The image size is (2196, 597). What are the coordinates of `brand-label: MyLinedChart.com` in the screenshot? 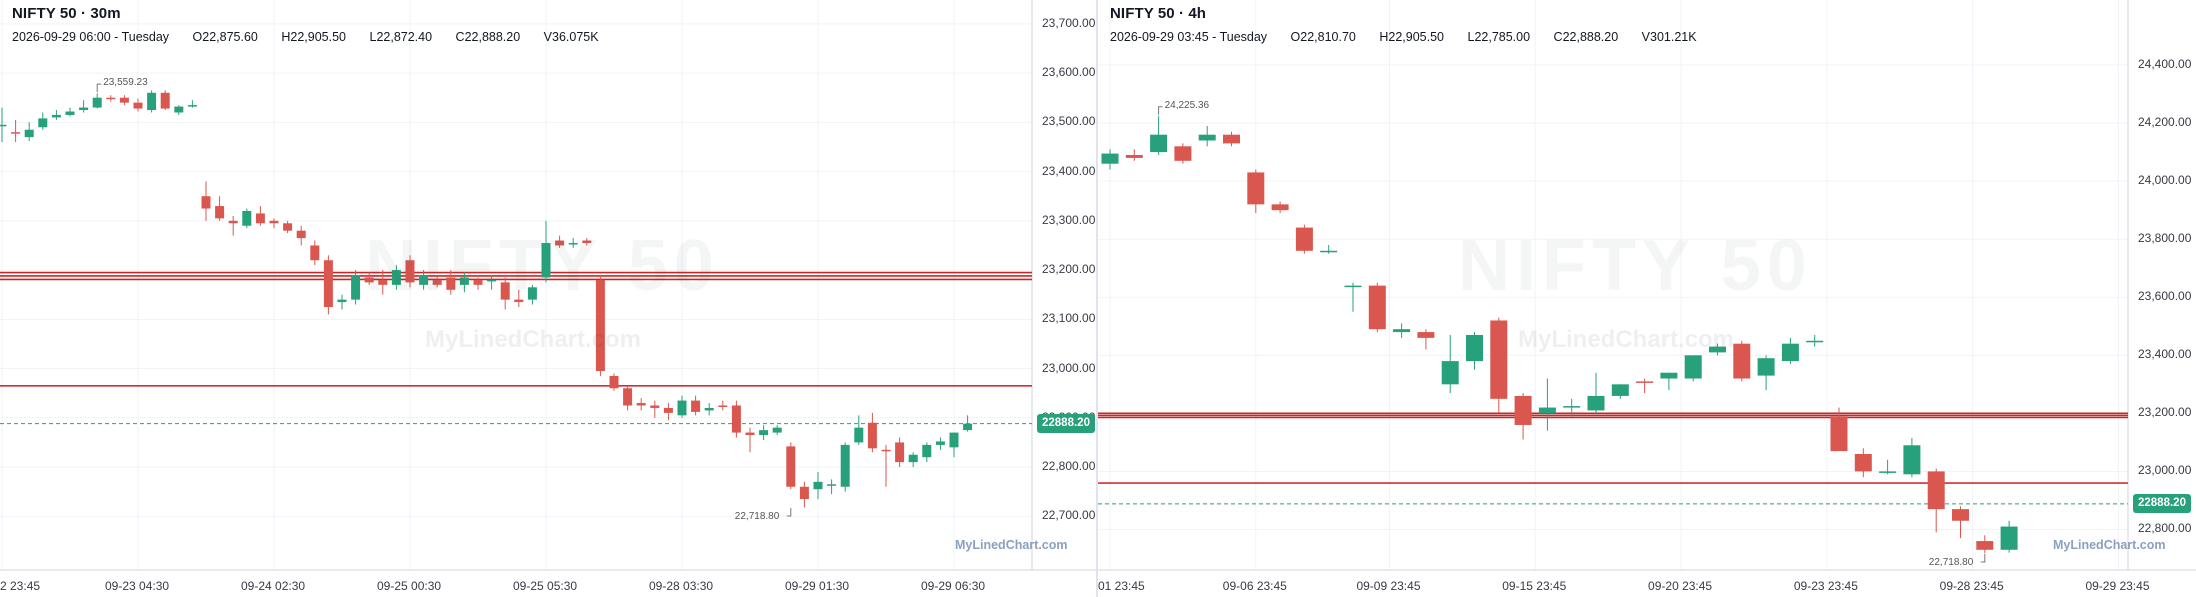 It's located at (2109, 545).